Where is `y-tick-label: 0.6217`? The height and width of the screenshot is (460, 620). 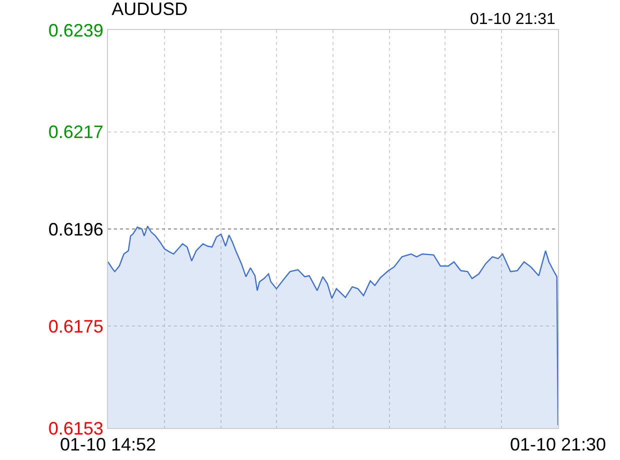
y-tick-label: 0.6217 is located at coordinates (76, 132).